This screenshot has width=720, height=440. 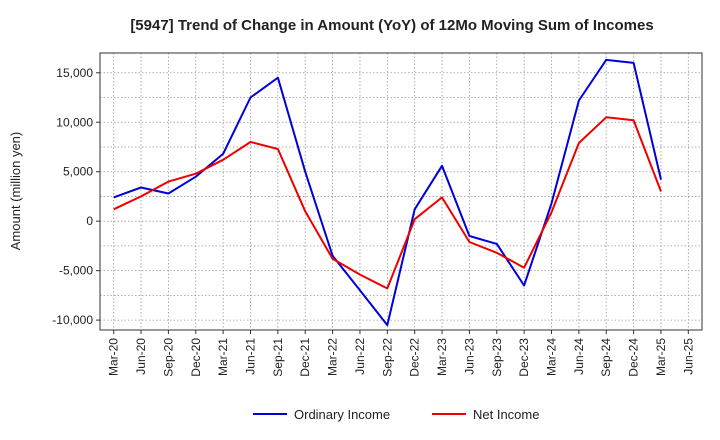 I want to click on x-tick-label: Jun-25, so click(x=688, y=356).